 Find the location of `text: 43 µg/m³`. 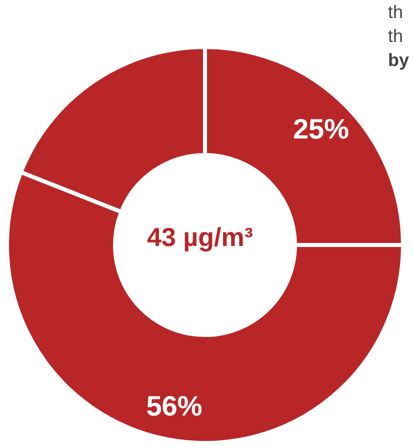

text: 43 µg/m³ is located at coordinates (200, 237).